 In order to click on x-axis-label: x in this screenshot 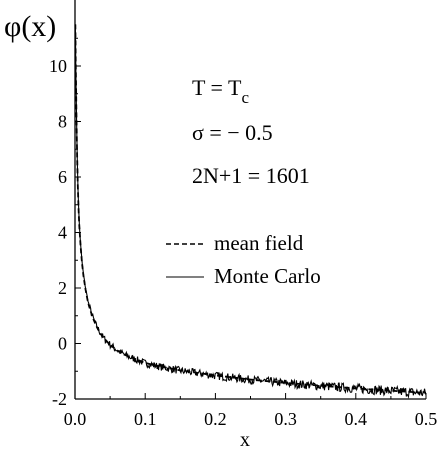, I will do `click(245, 439)`.